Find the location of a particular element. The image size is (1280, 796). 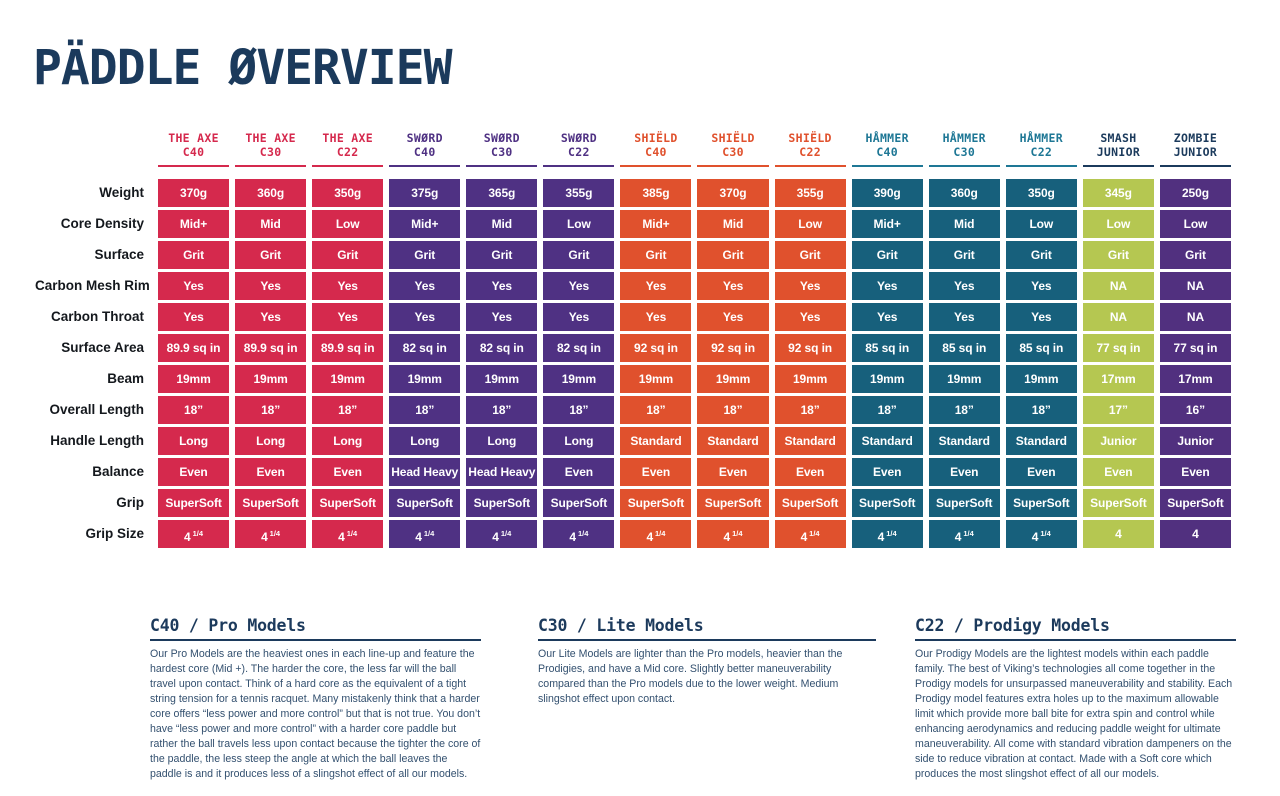

spec-cell: Junior is located at coordinates (1195, 440).